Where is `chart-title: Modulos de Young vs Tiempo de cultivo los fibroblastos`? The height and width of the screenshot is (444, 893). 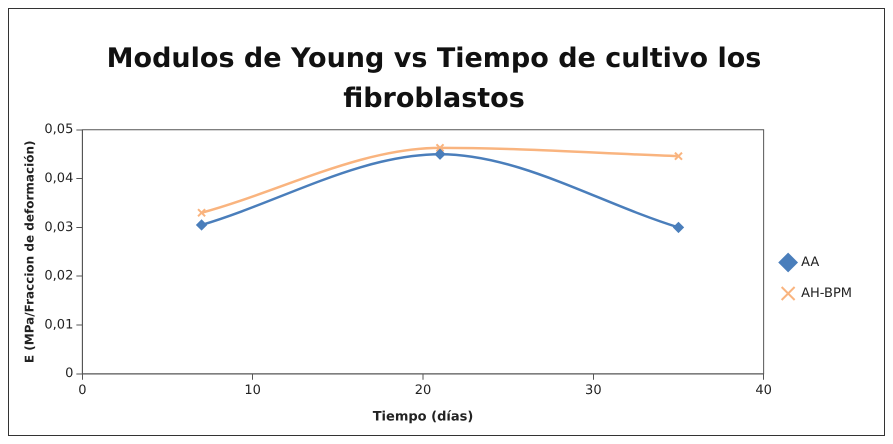
chart-title: Modulos de Young vs Tiempo de cultivo los fibroblastos is located at coordinates (434, 79).